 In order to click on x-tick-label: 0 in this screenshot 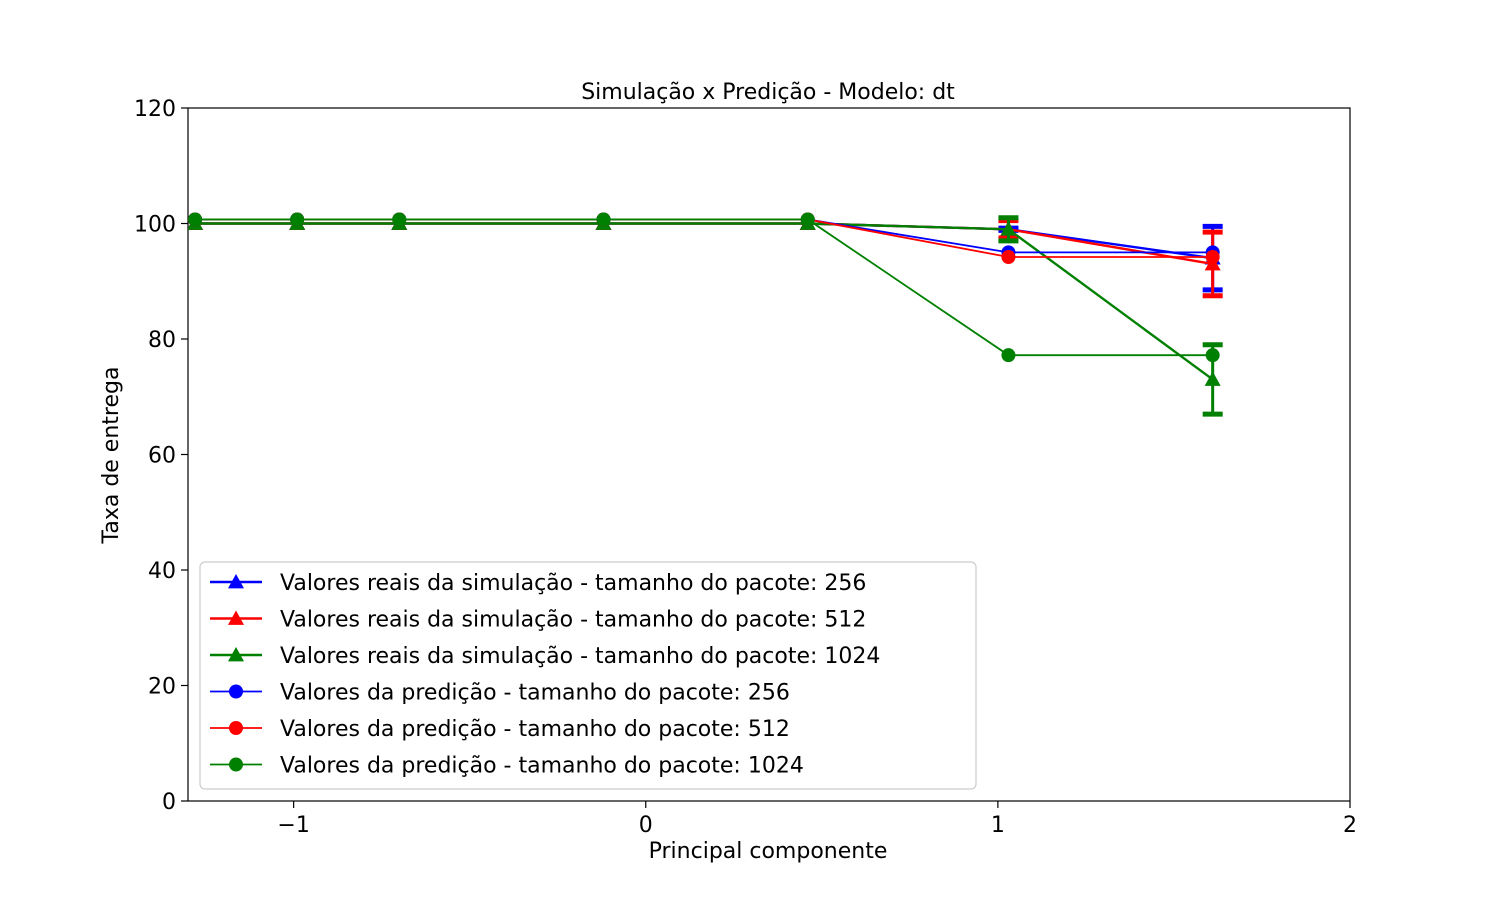, I will do `click(646, 825)`.